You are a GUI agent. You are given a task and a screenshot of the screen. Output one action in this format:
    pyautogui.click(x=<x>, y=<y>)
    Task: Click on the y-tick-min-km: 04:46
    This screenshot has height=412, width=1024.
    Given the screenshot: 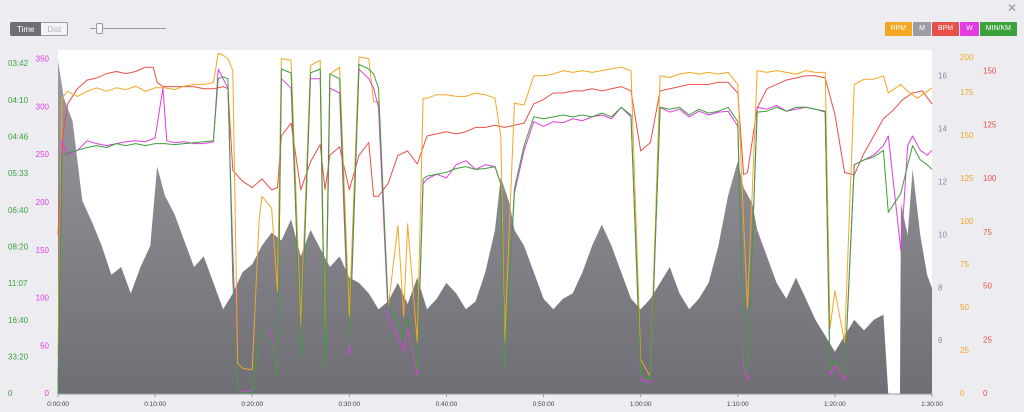 What is the action you would take?
    pyautogui.click(x=18, y=136)
    